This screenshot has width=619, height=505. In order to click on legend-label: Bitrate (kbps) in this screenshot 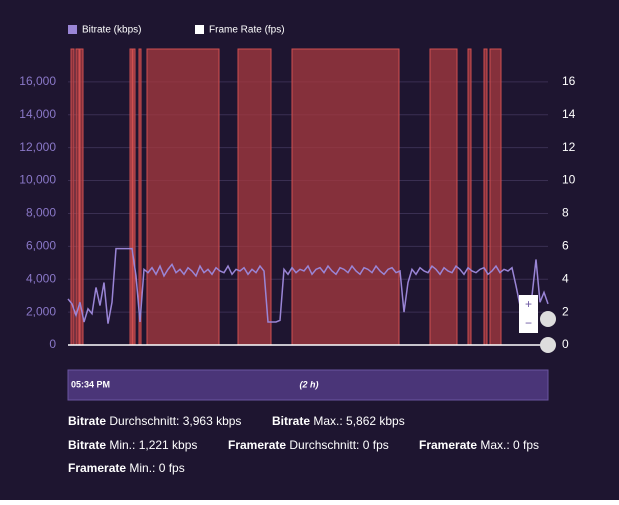, I will do `click(111, 30)`.